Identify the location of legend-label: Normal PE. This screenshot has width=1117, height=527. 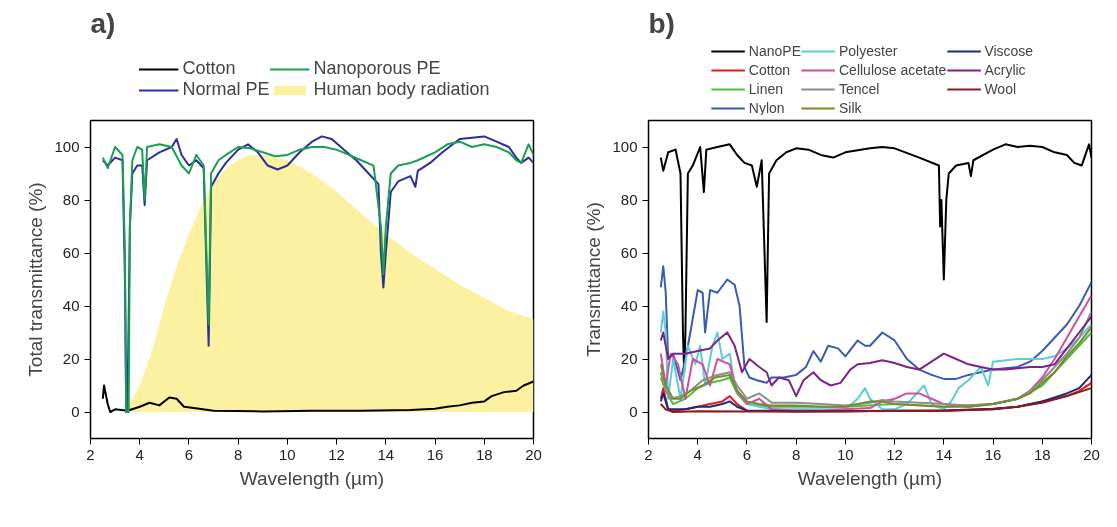
(226, 89).